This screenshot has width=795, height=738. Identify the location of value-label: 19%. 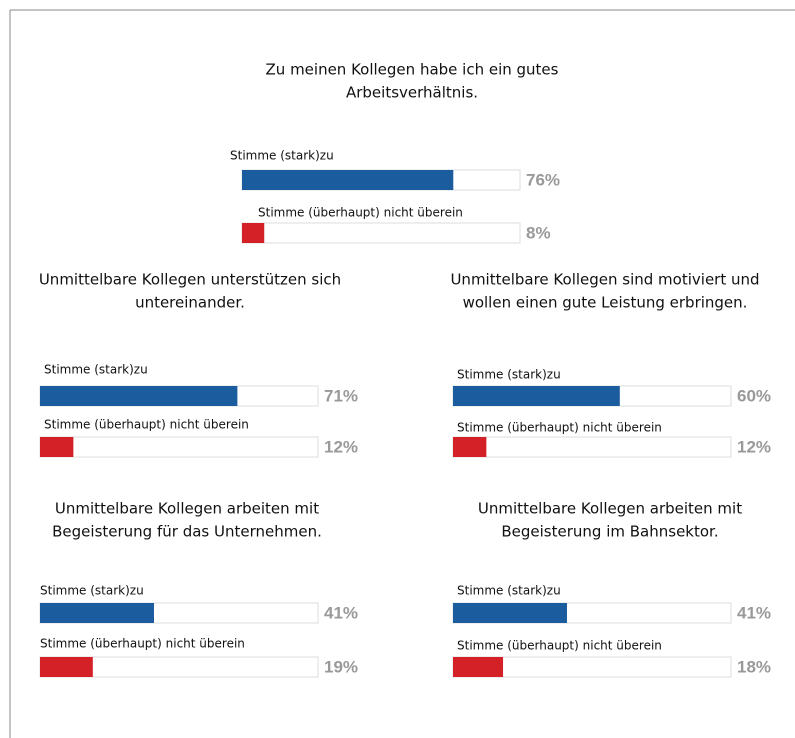
(341, 666).